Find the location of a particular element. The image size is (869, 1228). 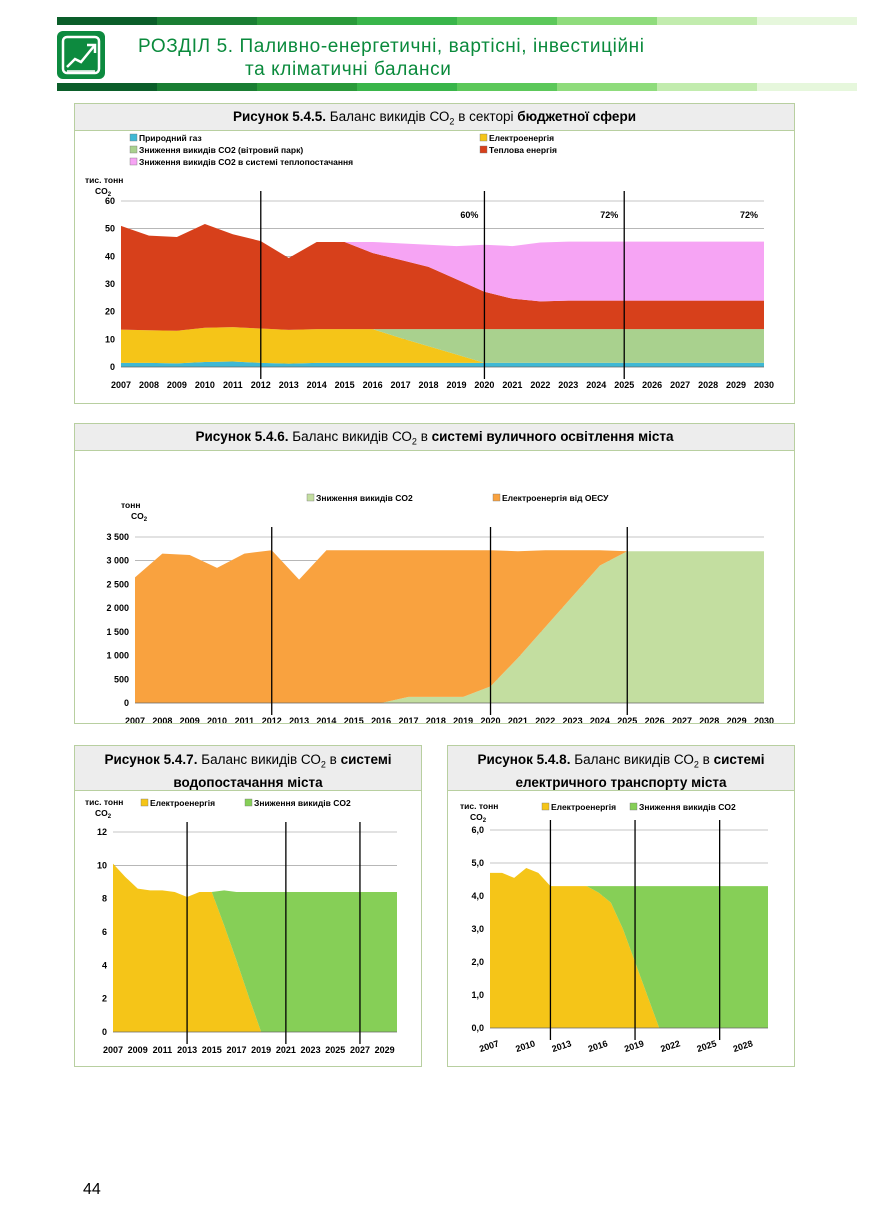

y-tick-label: 12 is located at coordinates (102, 832).